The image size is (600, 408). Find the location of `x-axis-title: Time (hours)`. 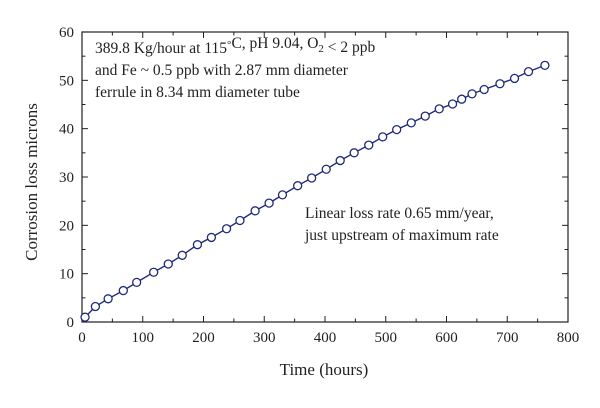

x-axis-title: Time (hours) is located at coordinates (324, 369).